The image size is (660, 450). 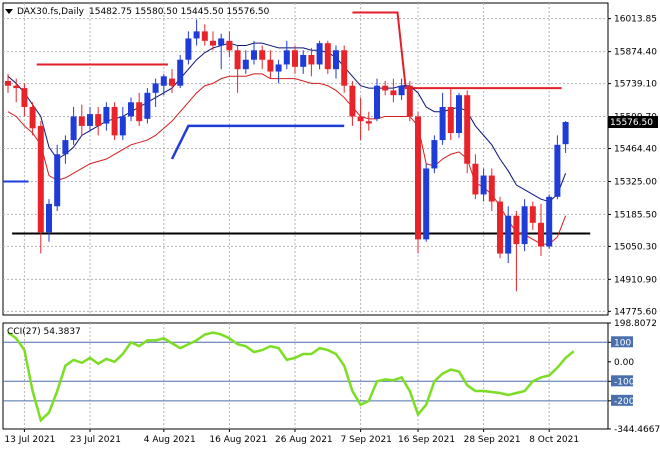 What do you see at coordinates (304, 440) in the screenshot?
I see `time-tick-label-4: 26 Aug 2021` at bounding box center [304, 440].